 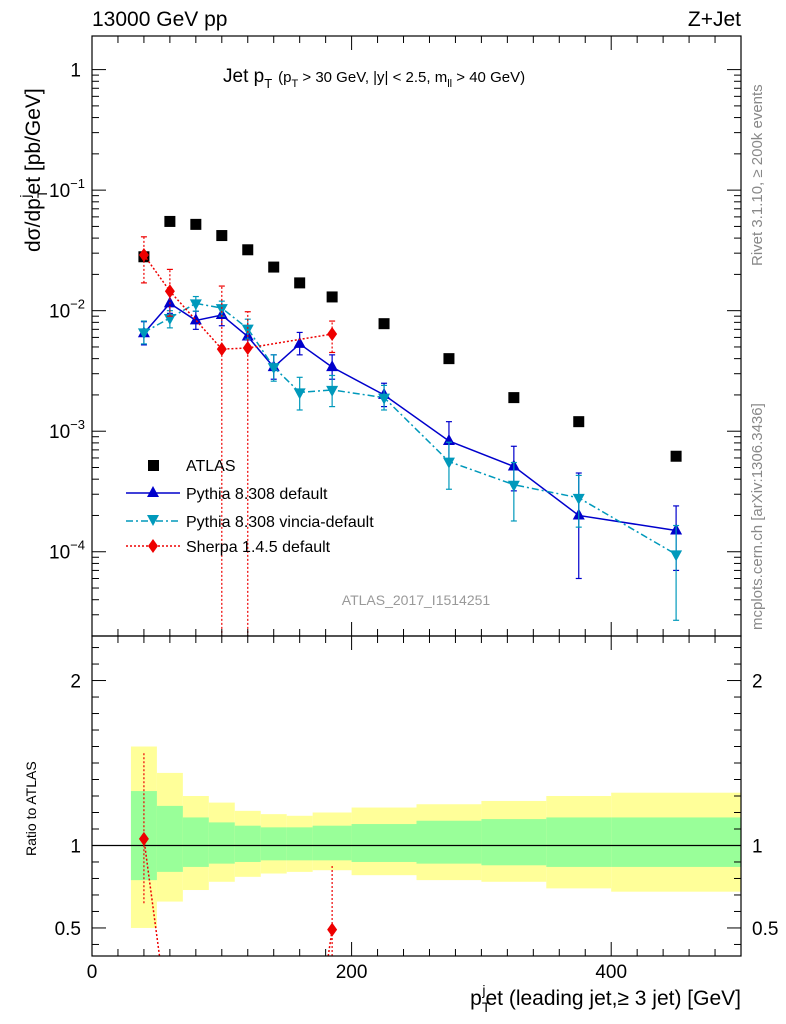 What do you see at coordinates (765, 929) in the screenshot?
I see `lower-y-tick-label-right: 0.5` at bounding box center [765, 929].